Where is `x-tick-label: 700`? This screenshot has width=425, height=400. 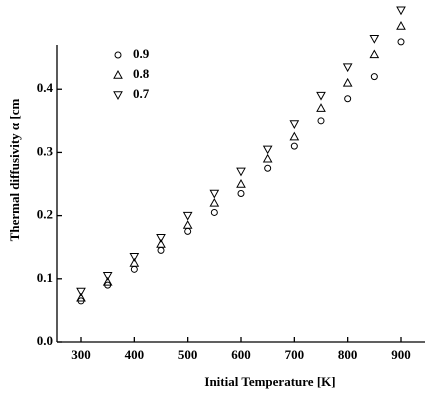
x-tick-label: 700 is located at coordinates (295, 354).